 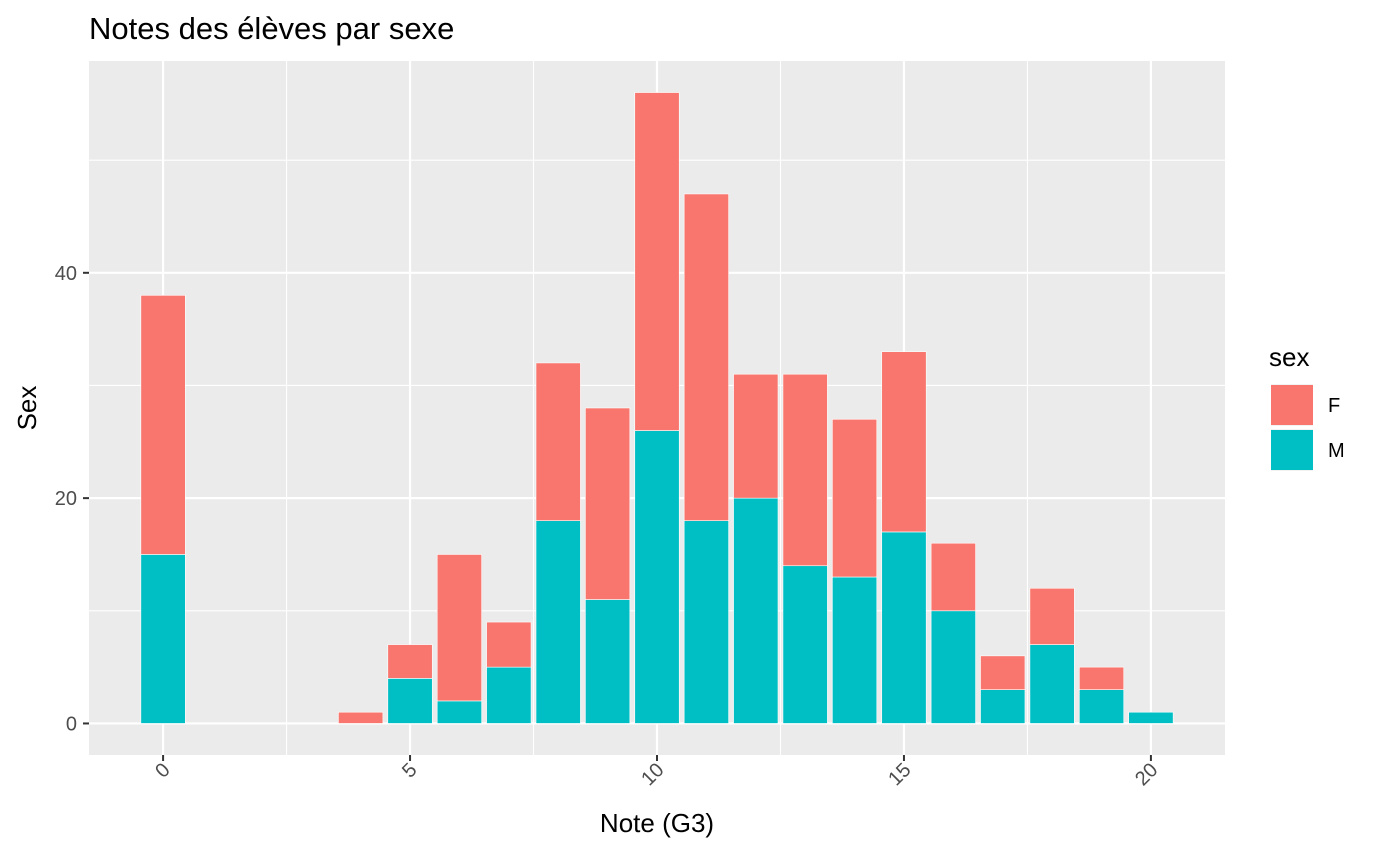 I want to click on legend-label-F: F, so click(x=1334, y=406).